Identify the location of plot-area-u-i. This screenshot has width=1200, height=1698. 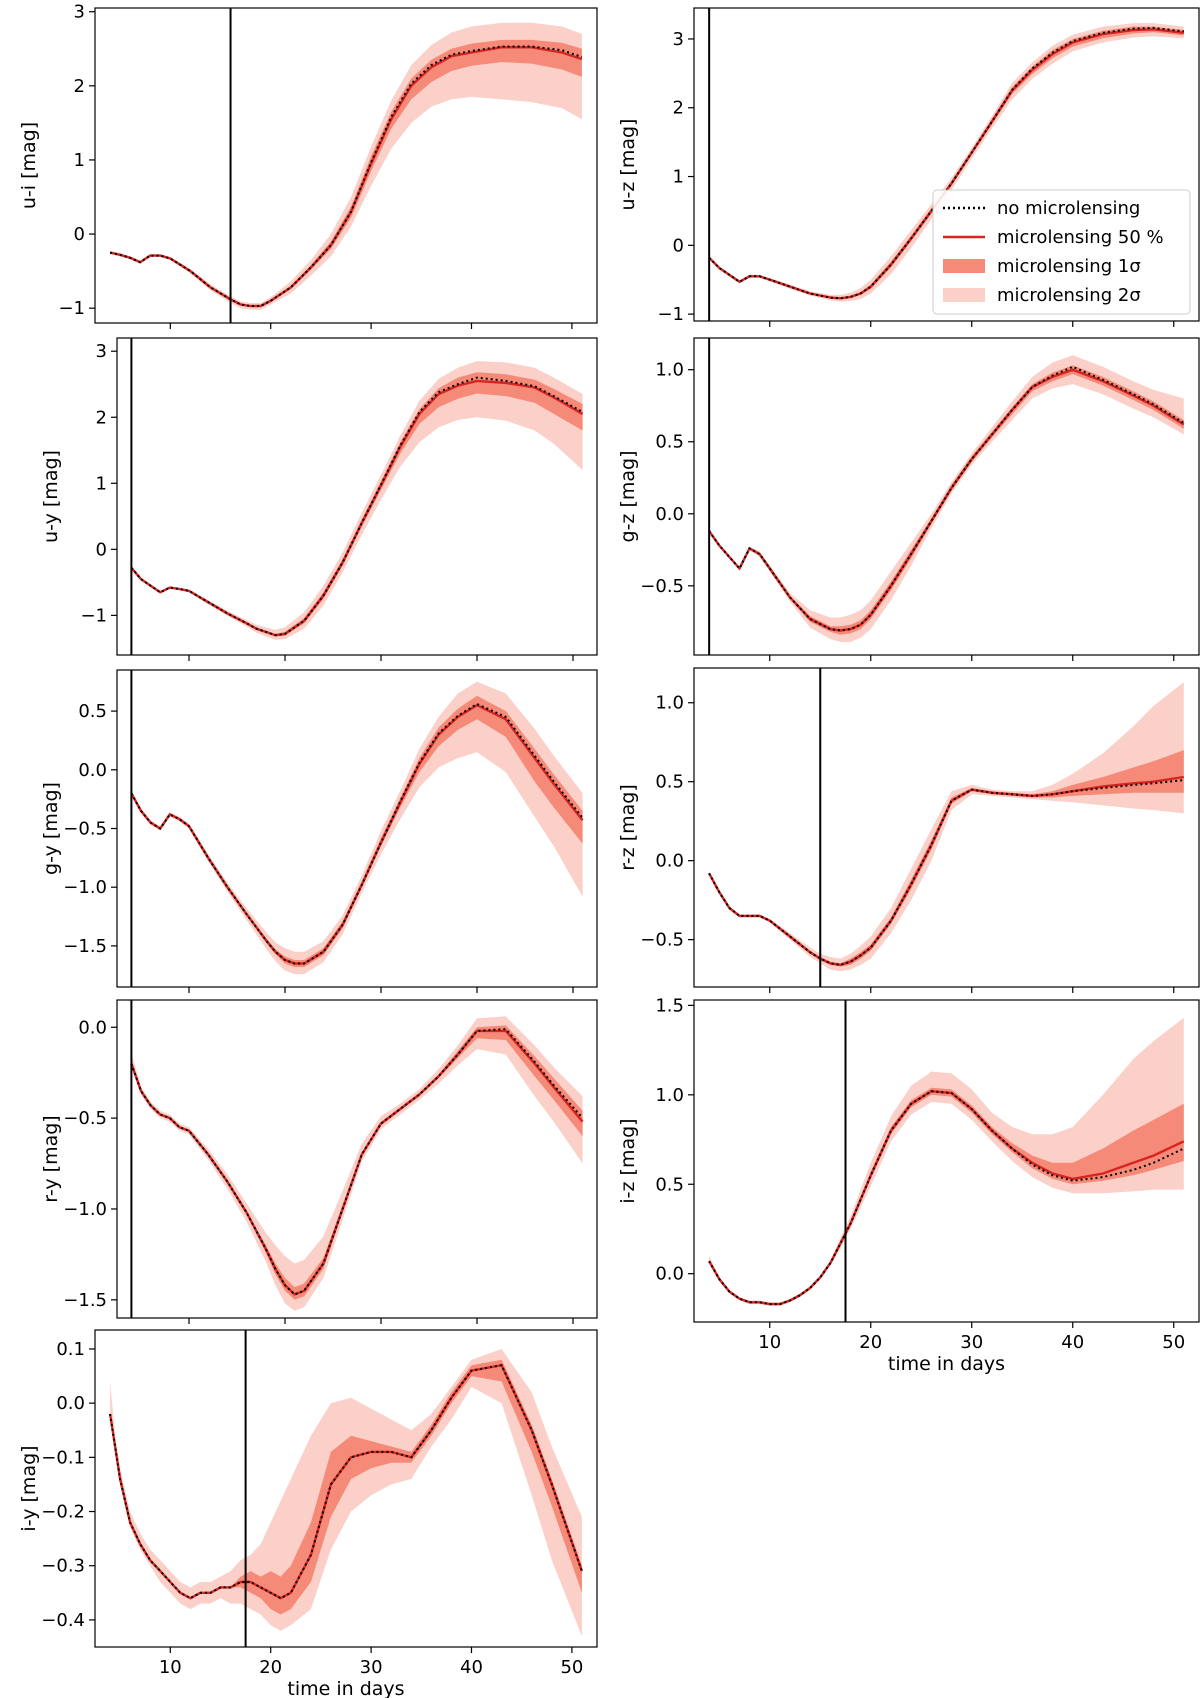
(346, 165).